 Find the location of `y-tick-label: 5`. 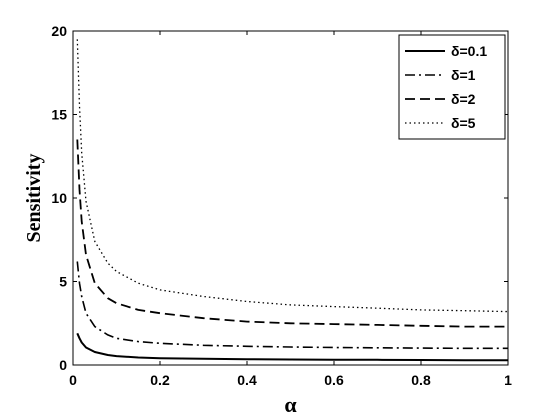

y-tick-label: 5 is located at coordinates (63, 282).